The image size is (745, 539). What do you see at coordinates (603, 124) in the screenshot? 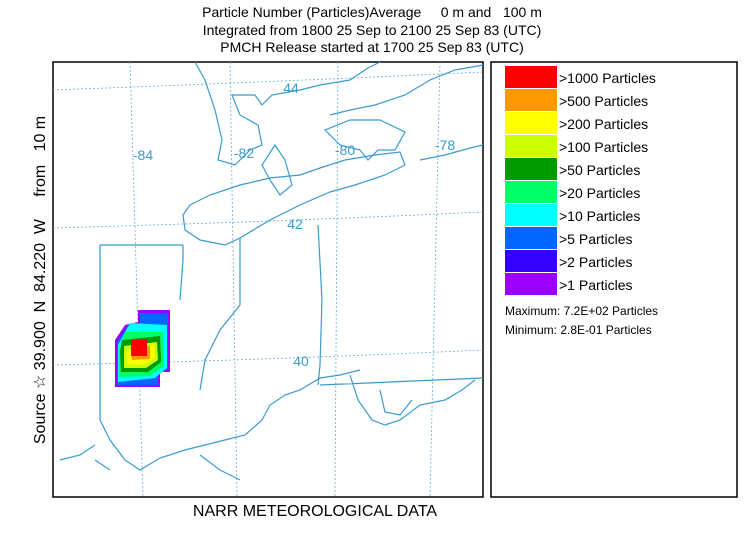
I see `legend-label: >200 Particles` at bounding box center [603, 124].